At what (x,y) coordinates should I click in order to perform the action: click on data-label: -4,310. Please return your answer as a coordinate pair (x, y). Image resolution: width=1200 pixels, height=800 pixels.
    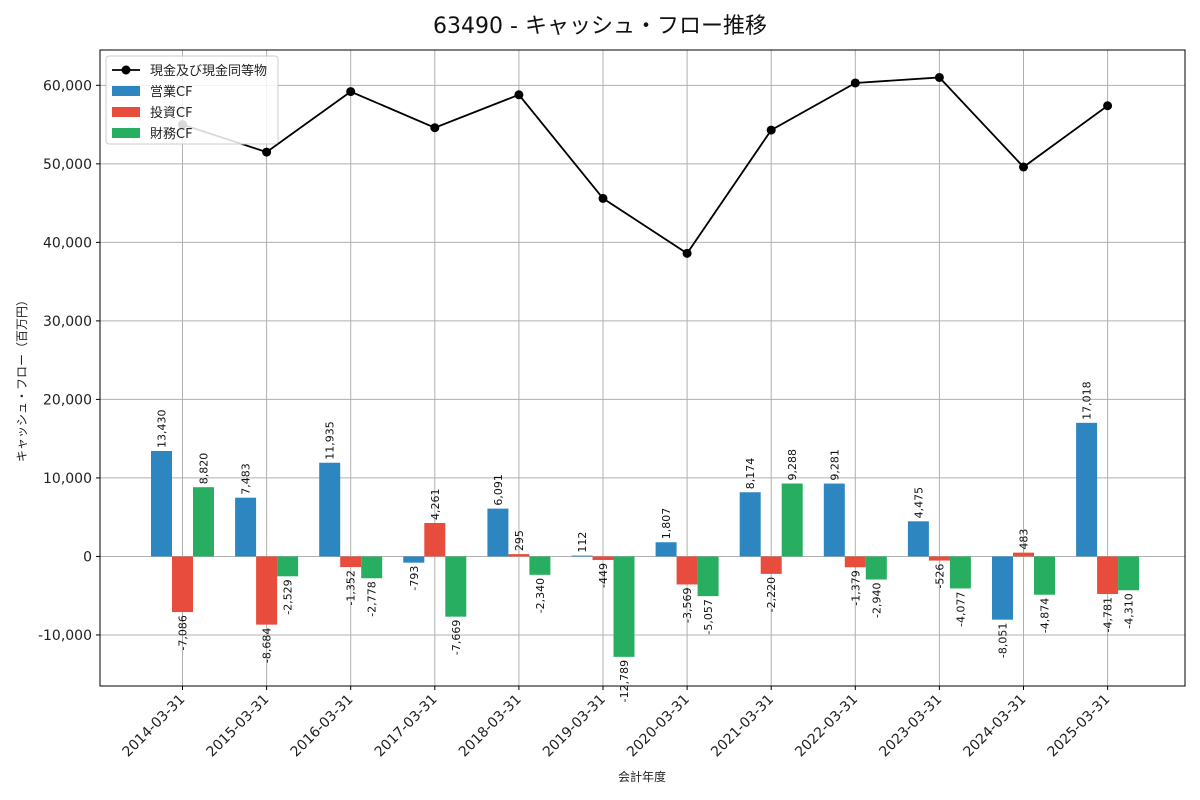
    Looking at the image, I should click on (1129, 610).